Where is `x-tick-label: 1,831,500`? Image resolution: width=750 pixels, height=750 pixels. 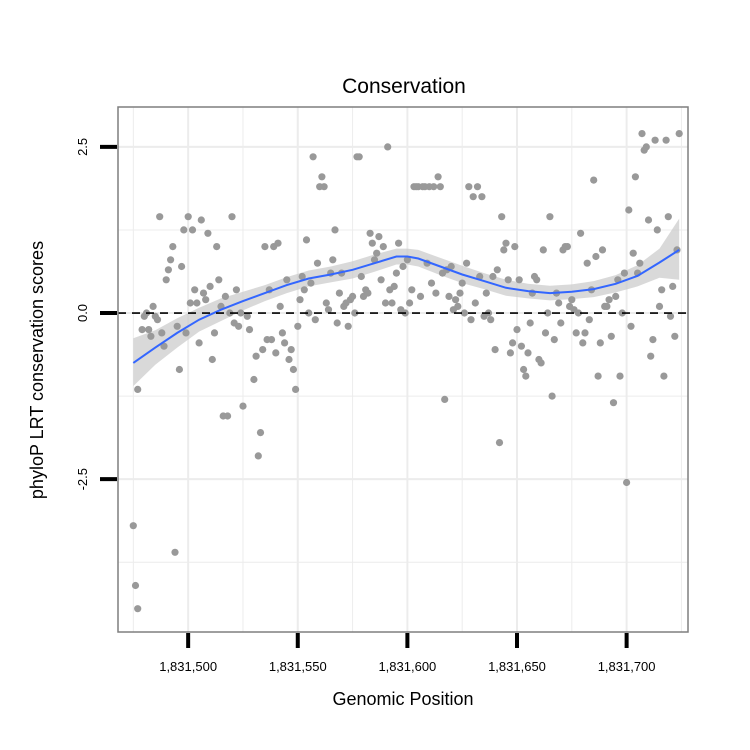
x-tick-label: 1,831,500 is located at coordinates (188, 666).